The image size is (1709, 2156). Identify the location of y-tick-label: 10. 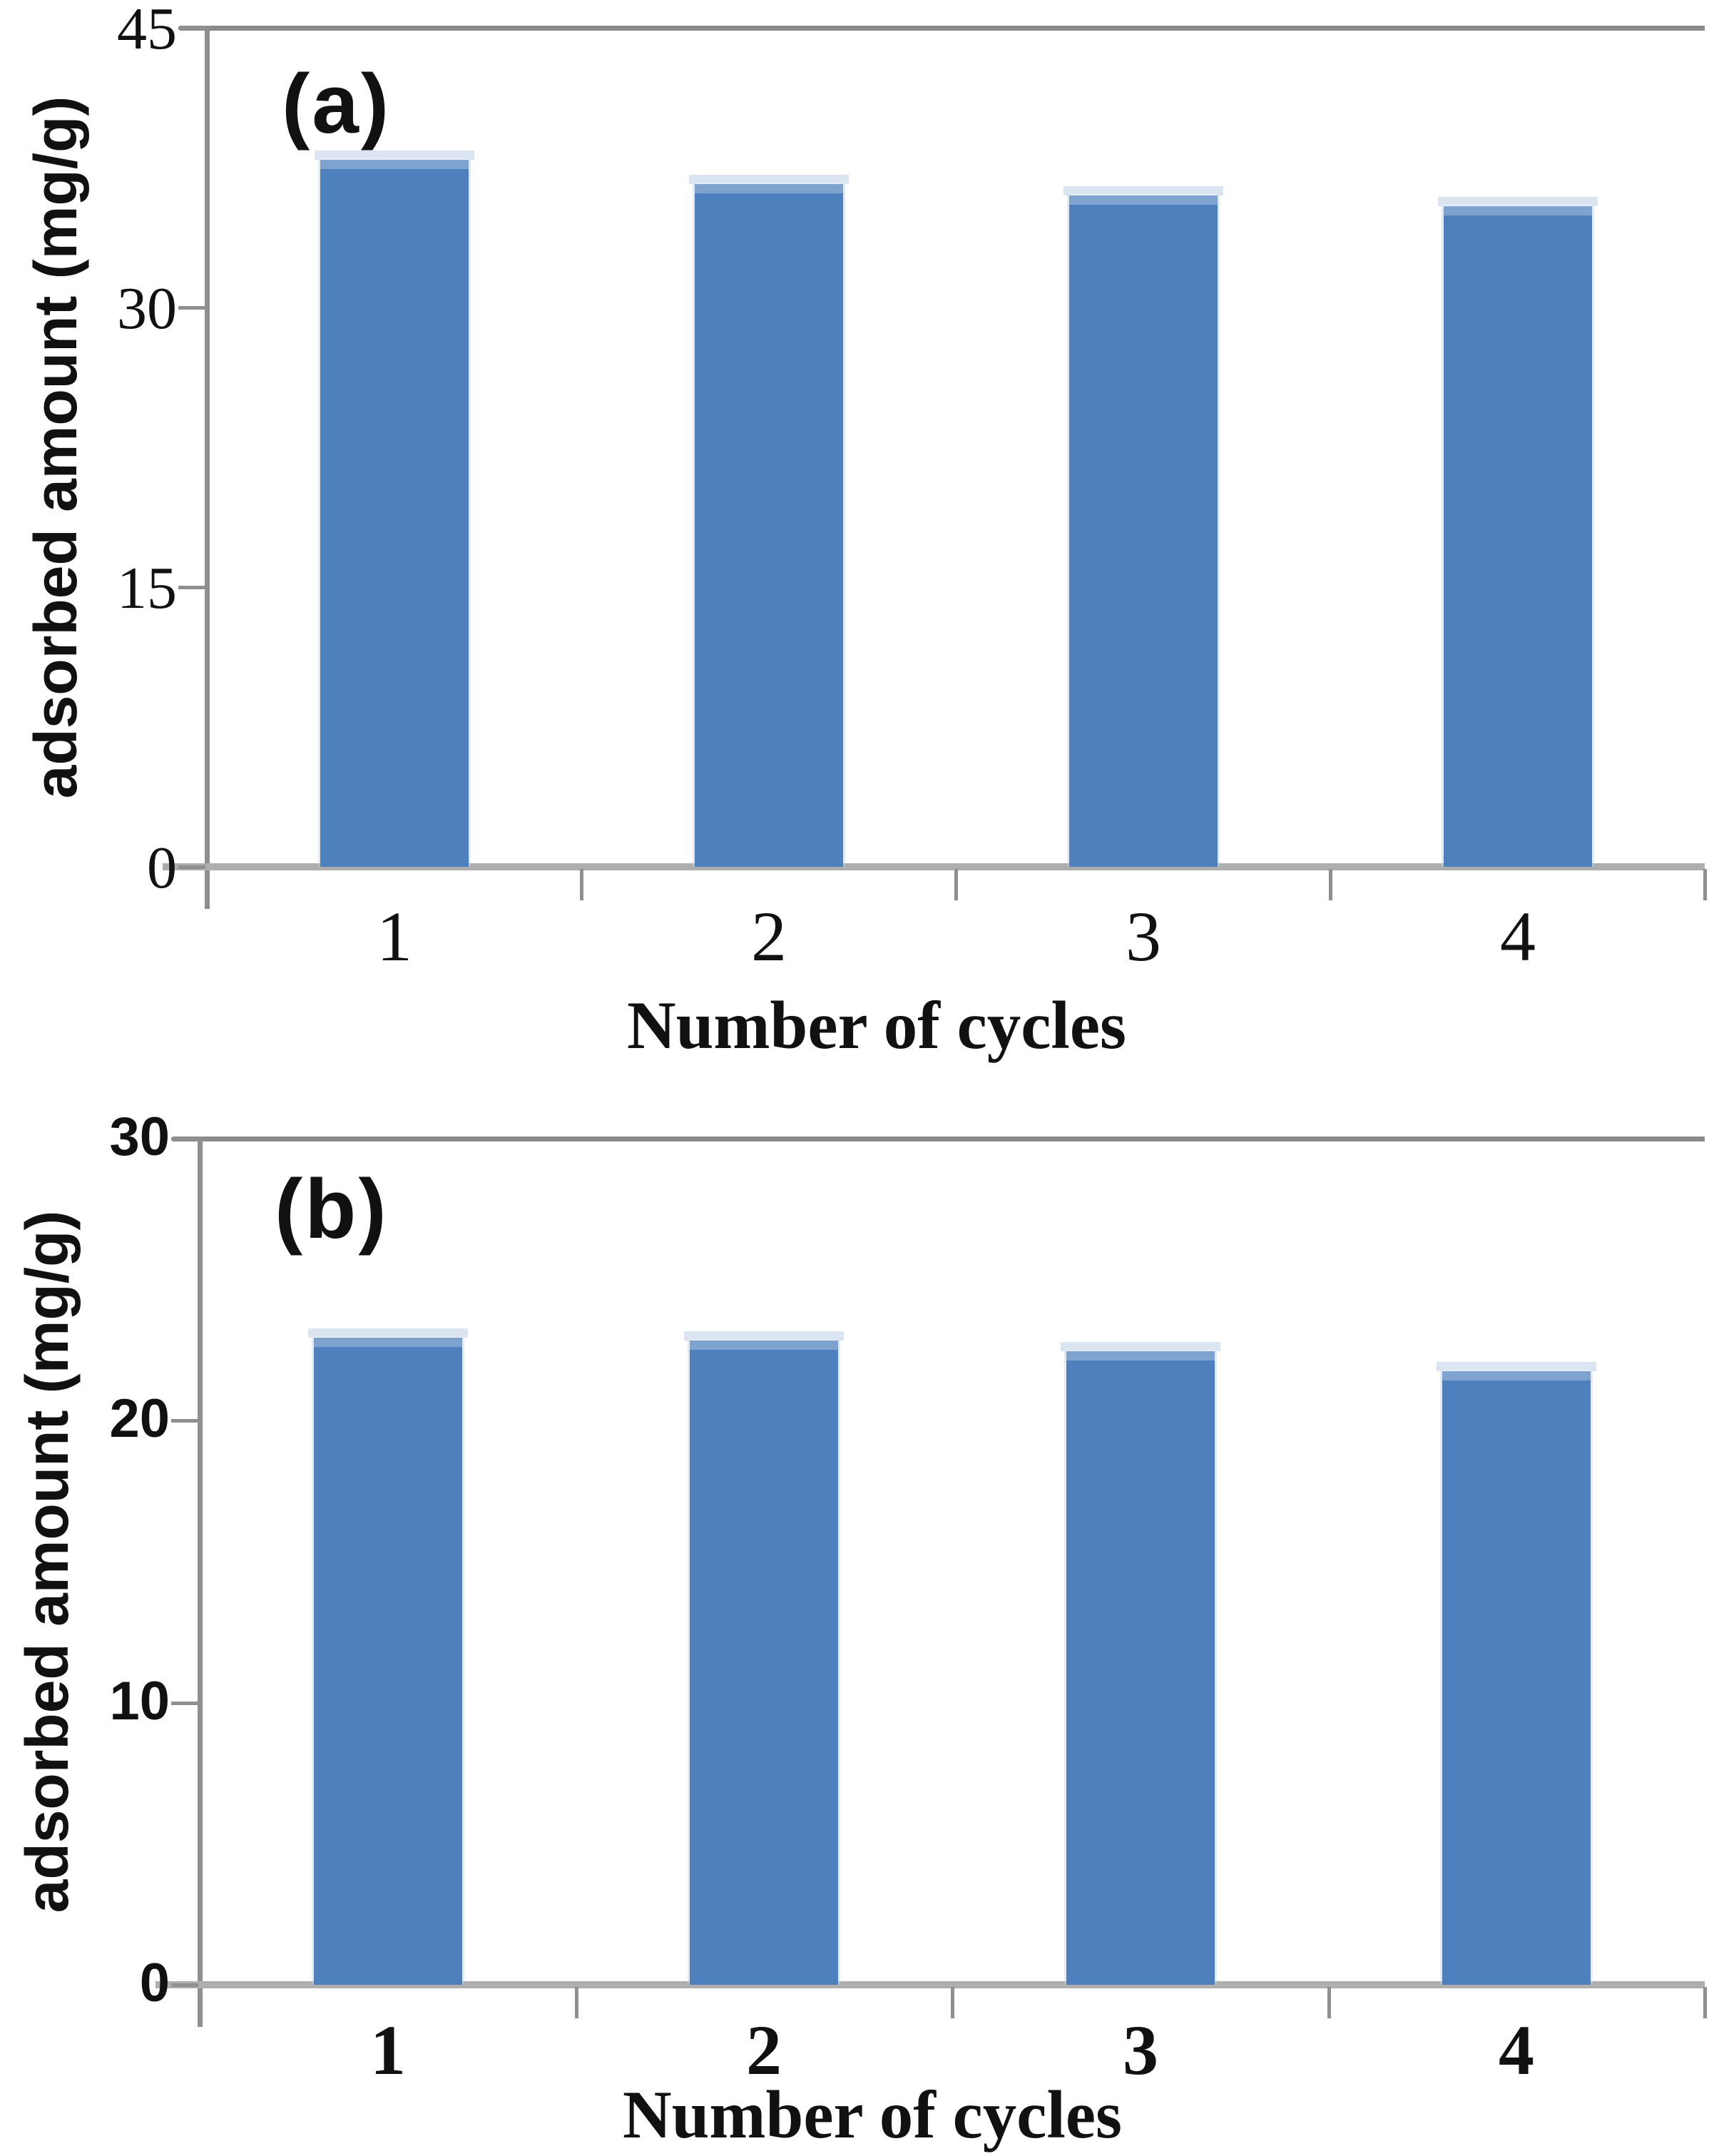
(139, 1701).